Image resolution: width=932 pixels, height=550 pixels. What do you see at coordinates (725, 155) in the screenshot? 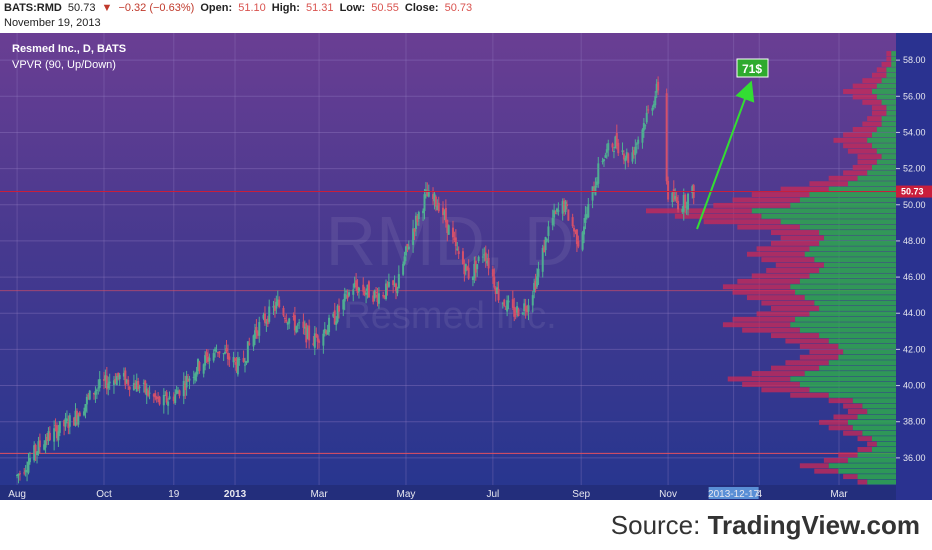
I see `target-arrow` at bounding box center [725, 155].